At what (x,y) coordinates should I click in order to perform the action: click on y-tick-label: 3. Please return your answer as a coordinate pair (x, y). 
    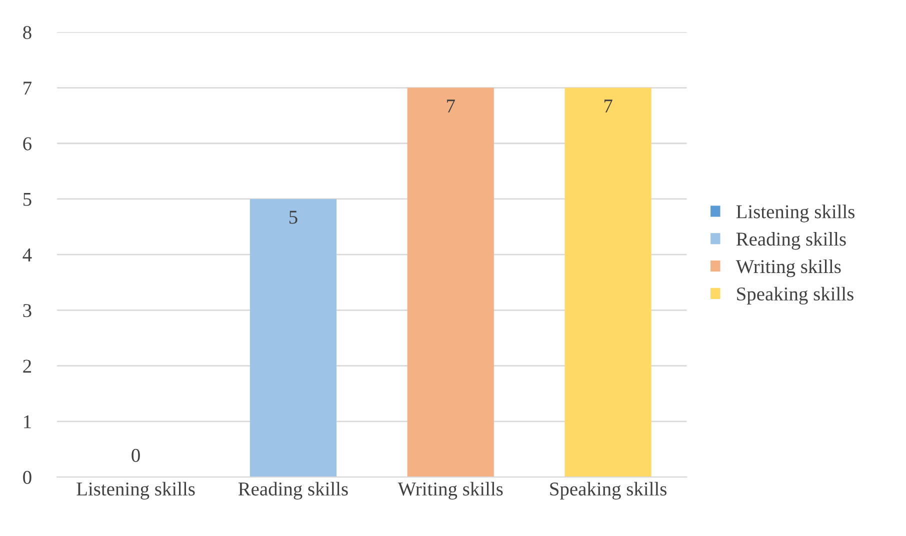
    Looking at the image, I should click on (27, 311).